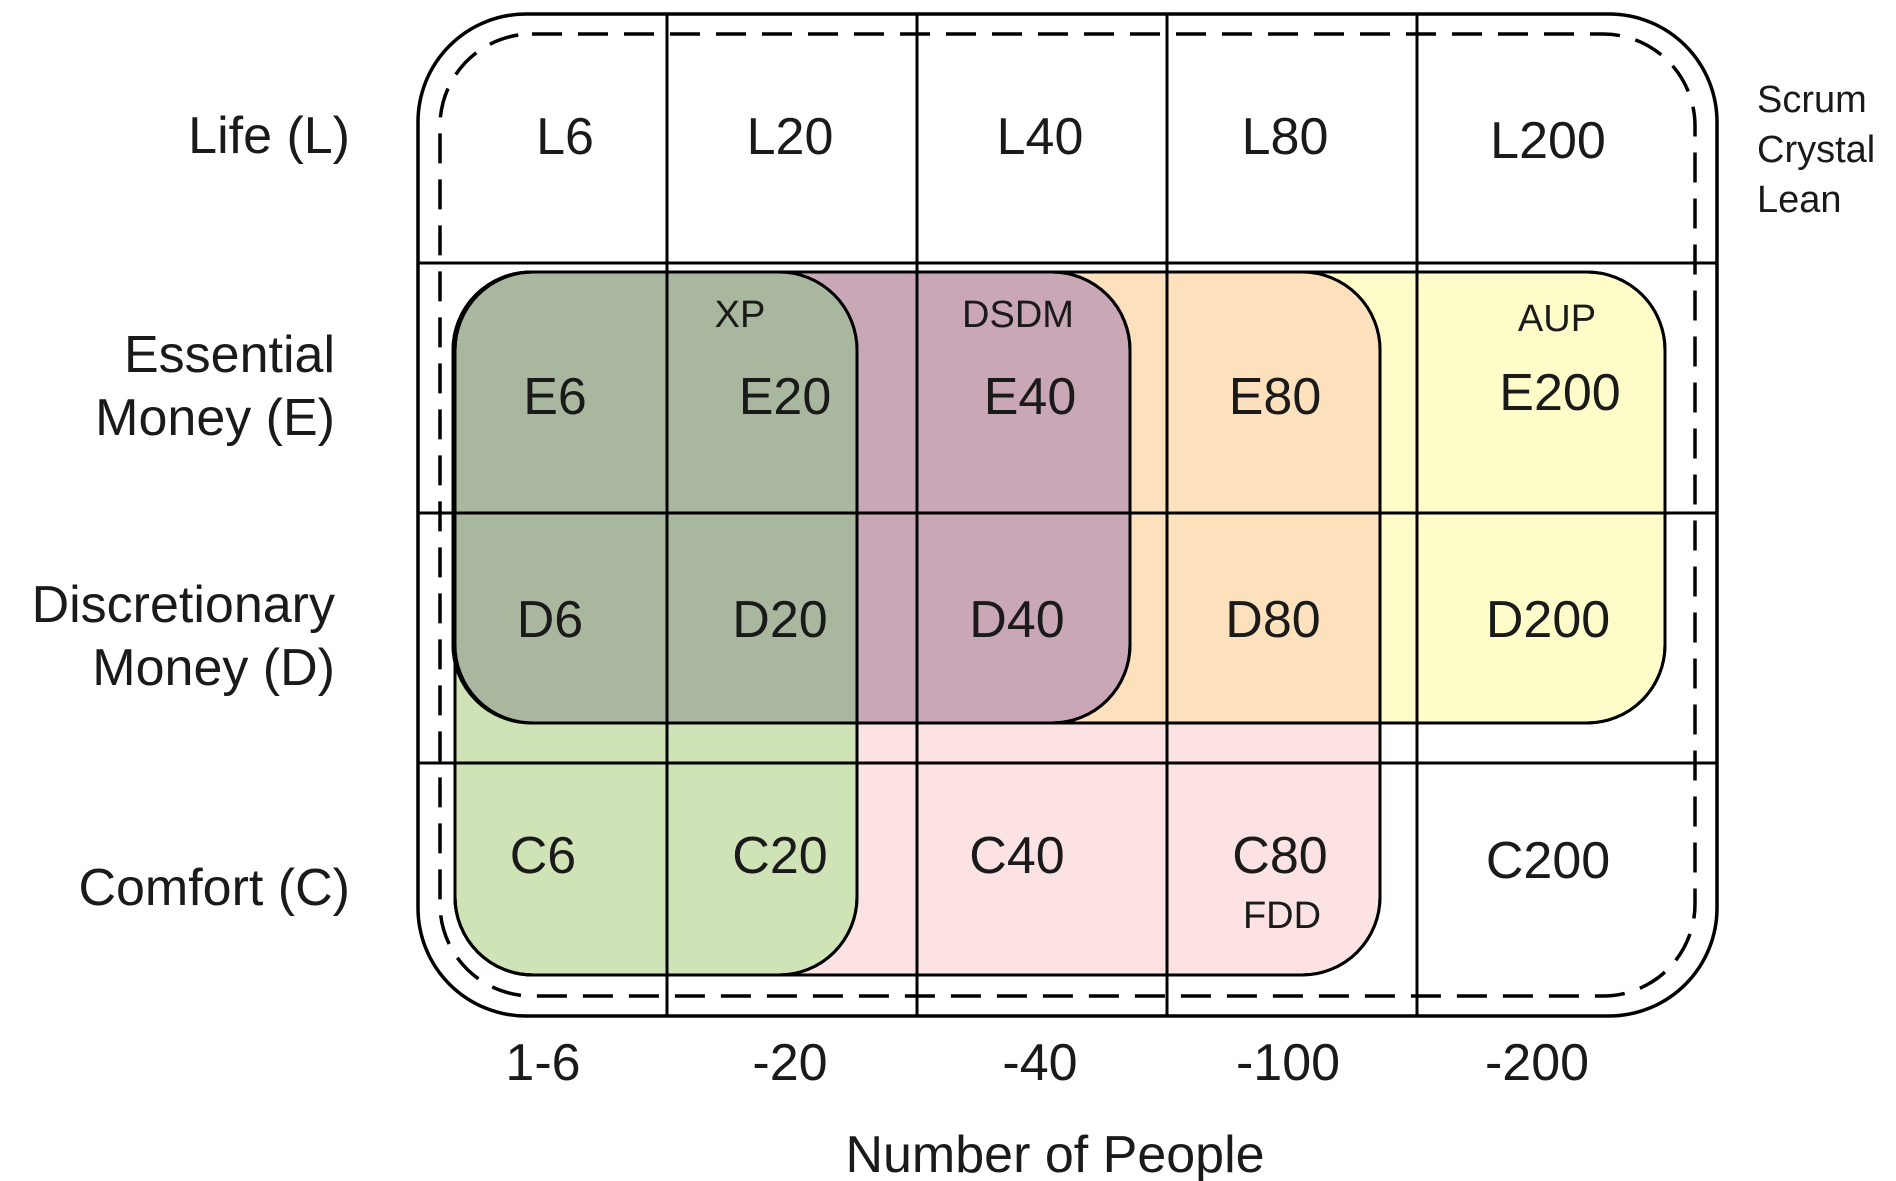  What do you see at coordinates (269, 136) in the screenshot?
I see `row-label-life: Life (L)` at bounding box center [269, 136].